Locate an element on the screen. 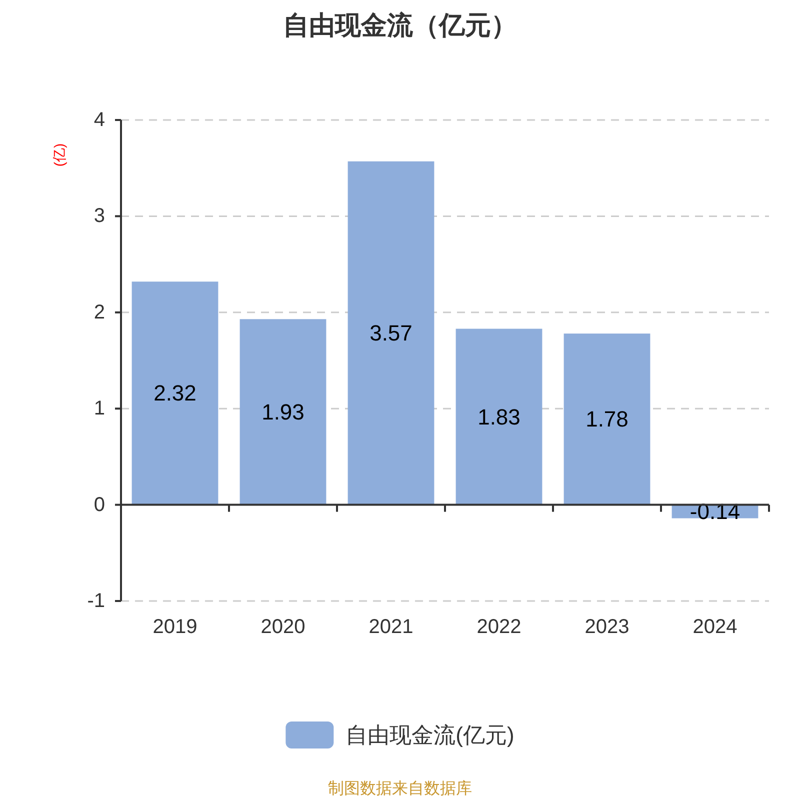  data-label: 1.83 is located at coordinates (499, 417).